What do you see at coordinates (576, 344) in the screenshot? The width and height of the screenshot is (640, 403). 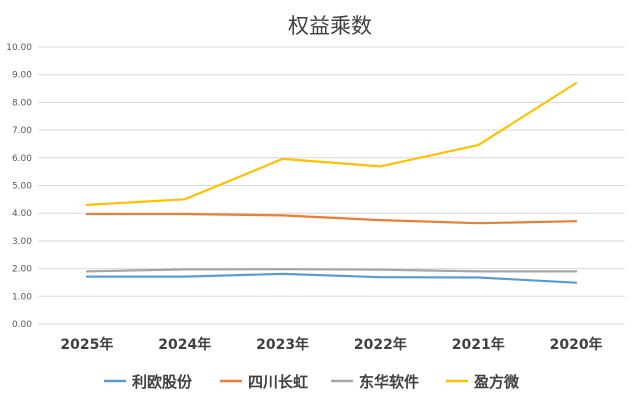 I see `x-tick-label: 2020年` at bounding box center [576, 344].